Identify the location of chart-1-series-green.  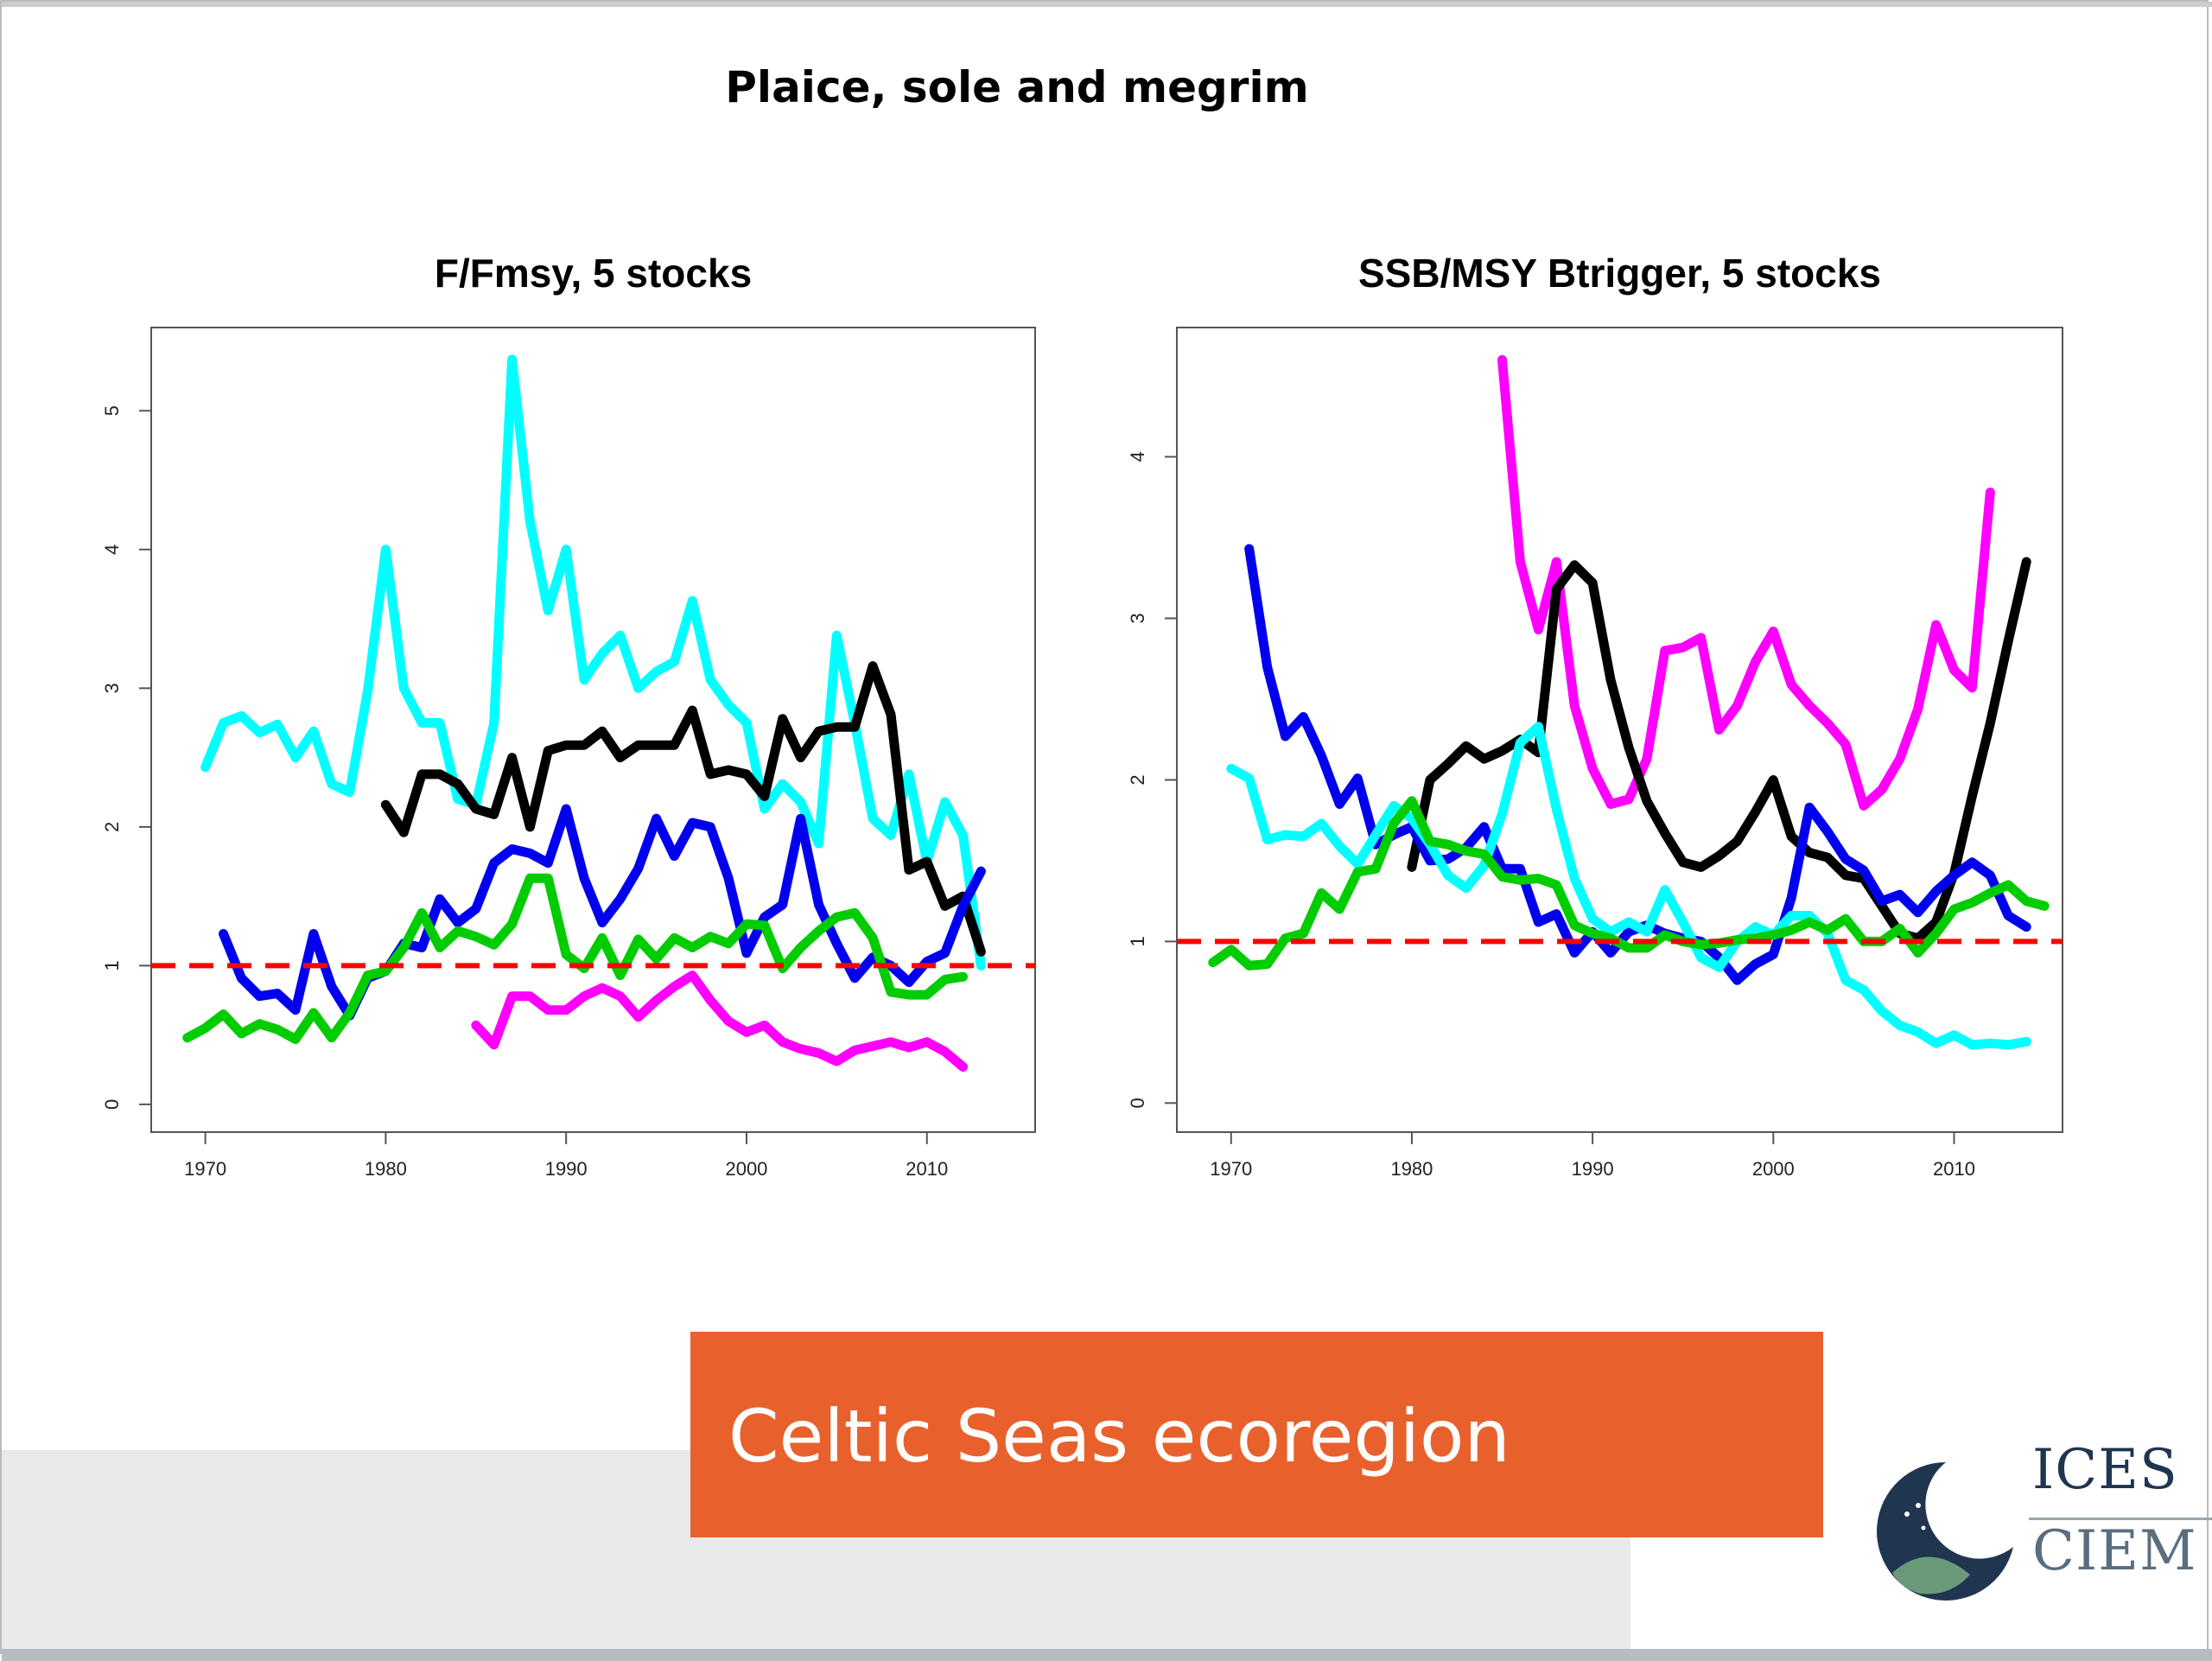
(575, 959).